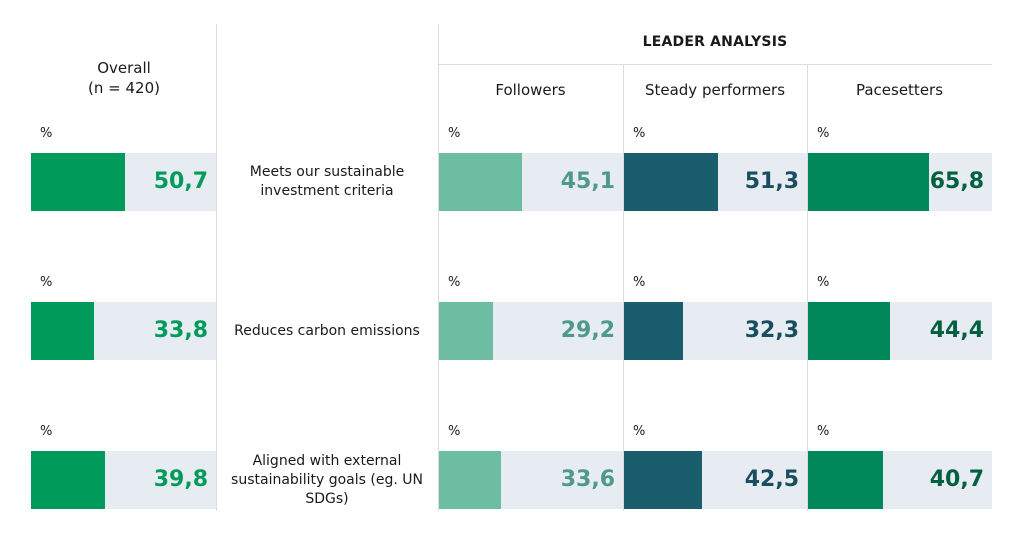 This screenshot has width=1024, height=541. Describe the element at coordinates (715, 42) in the screenshot. I see `chart-title: LEADER ANALYSIS` at that location.